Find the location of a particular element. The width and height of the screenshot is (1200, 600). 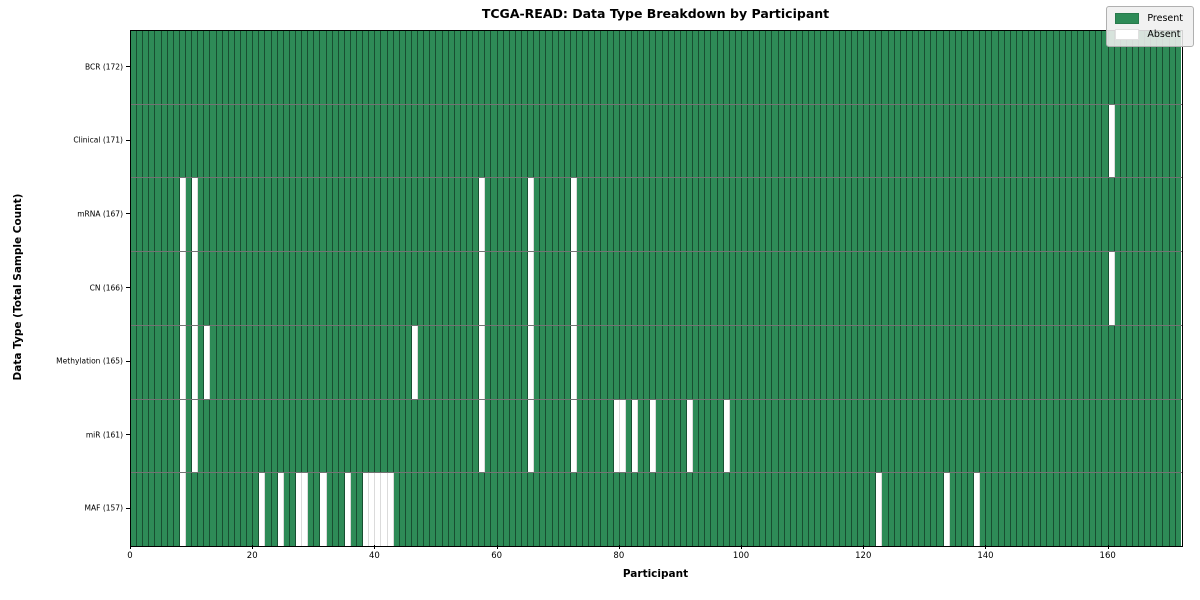

y-tick-label-mir: miR (161) is located at coordinates (104, 435).